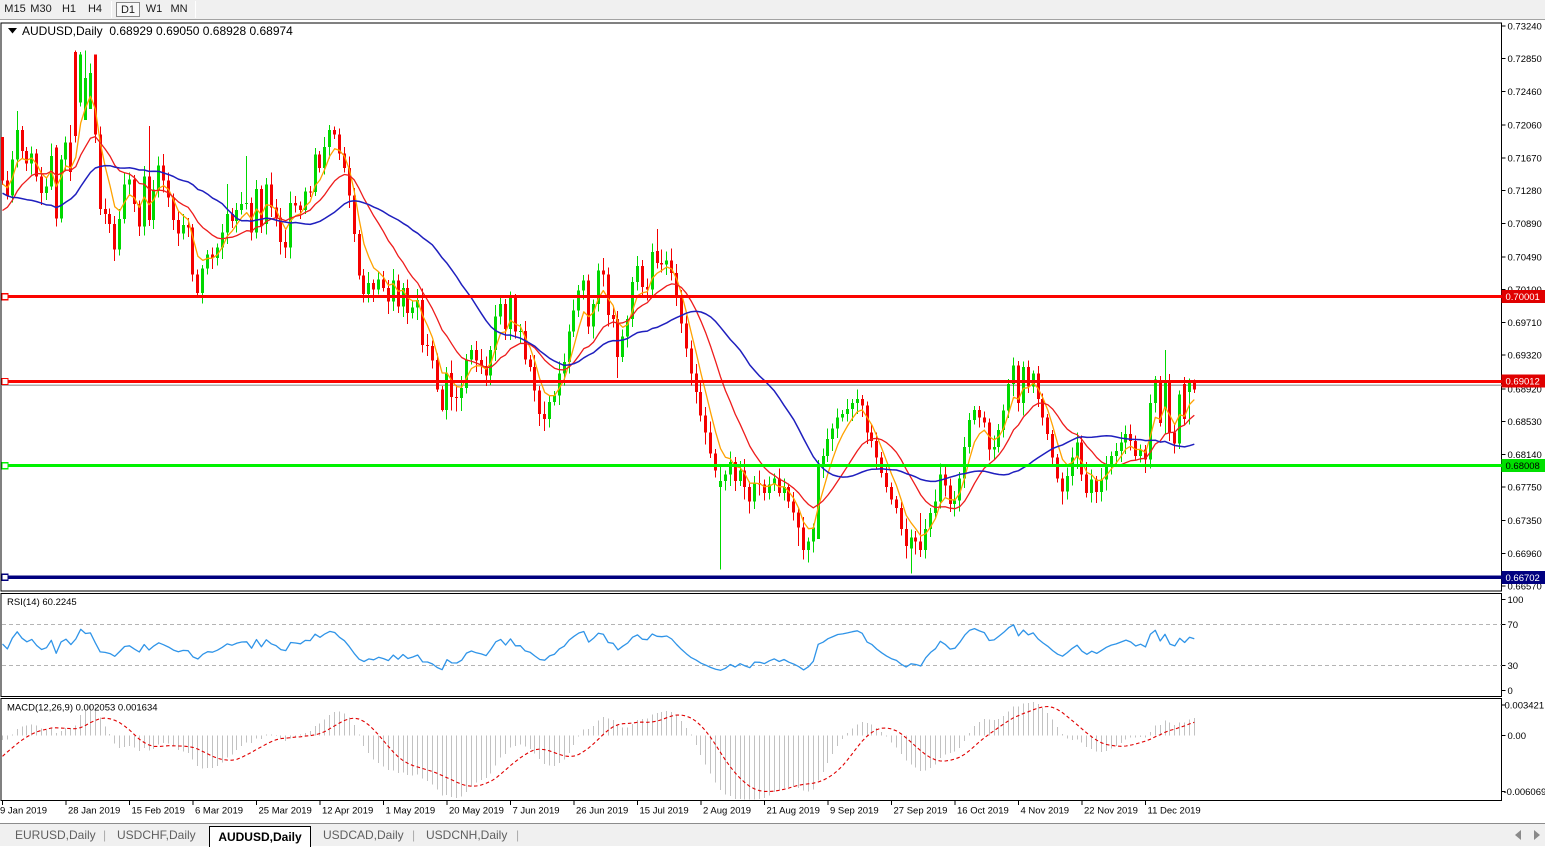 The width and height of the screenshot is (1545, 851). Describe the element at coordinates (854, 811) in the screenshot. I see `svg-text: 9 Sep 2019` at that location.